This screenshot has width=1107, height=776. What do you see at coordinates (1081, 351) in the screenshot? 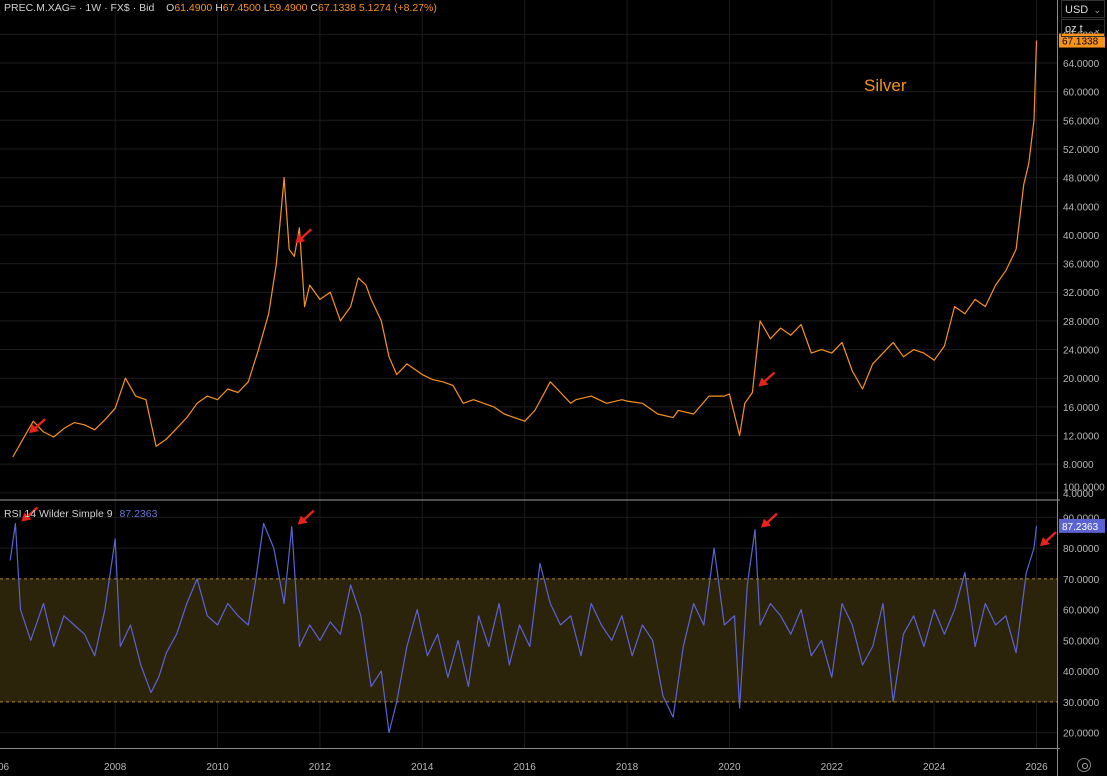
I see `y-tick-label: 24.0000` at bounding box center [1081, 351].